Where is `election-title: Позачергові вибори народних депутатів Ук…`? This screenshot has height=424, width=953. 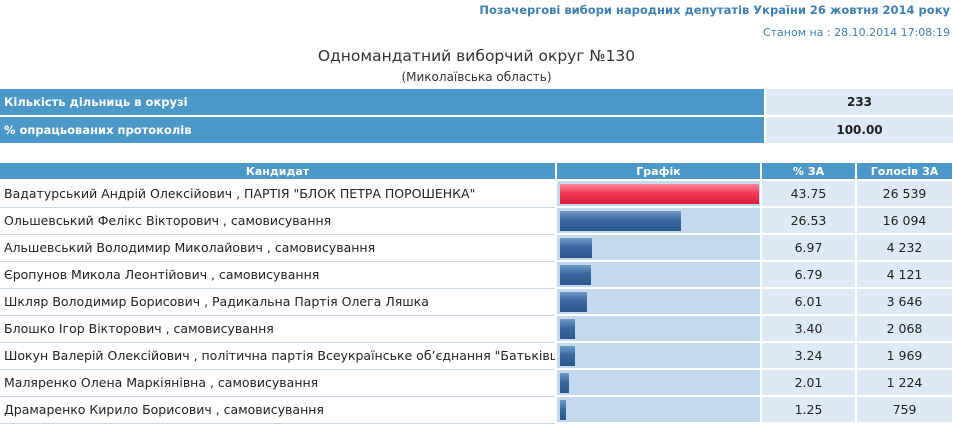 election-title: Позачергові вибори народних депутатів Ук… is located at coordinates (714, 10).